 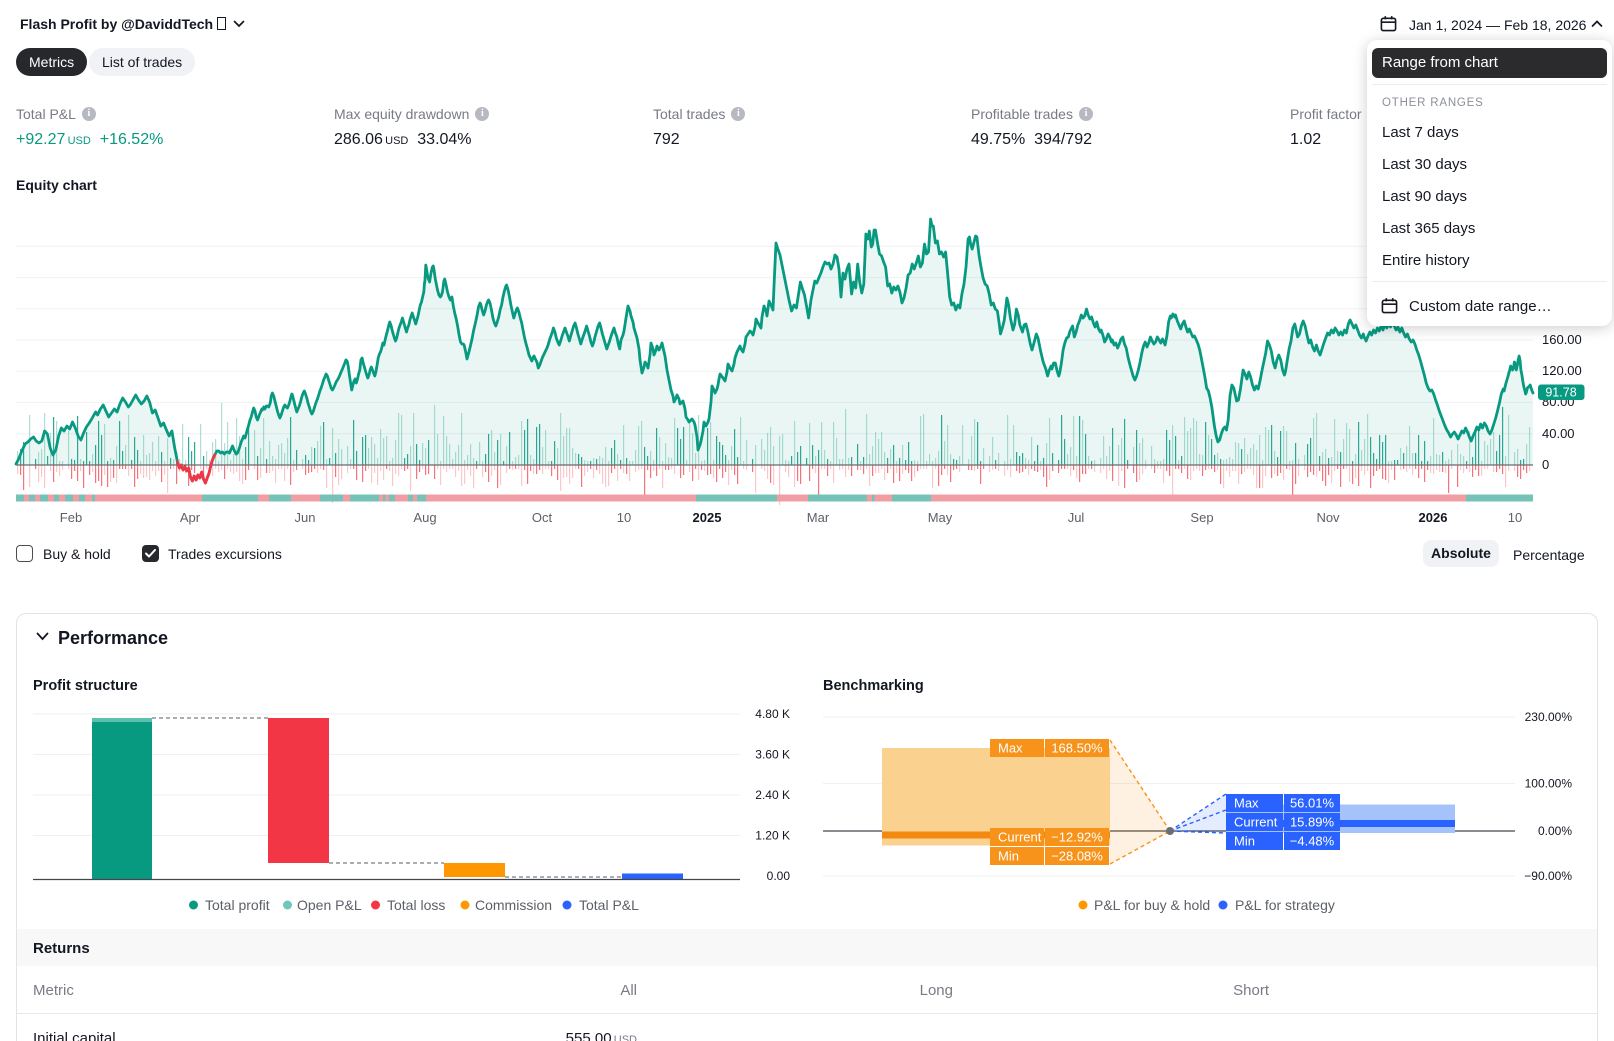 What do you see at coordinates (1285, 905) in the screenshot?
I see `svg-text: P&L for strategy` at bounding box center [1285, 905].